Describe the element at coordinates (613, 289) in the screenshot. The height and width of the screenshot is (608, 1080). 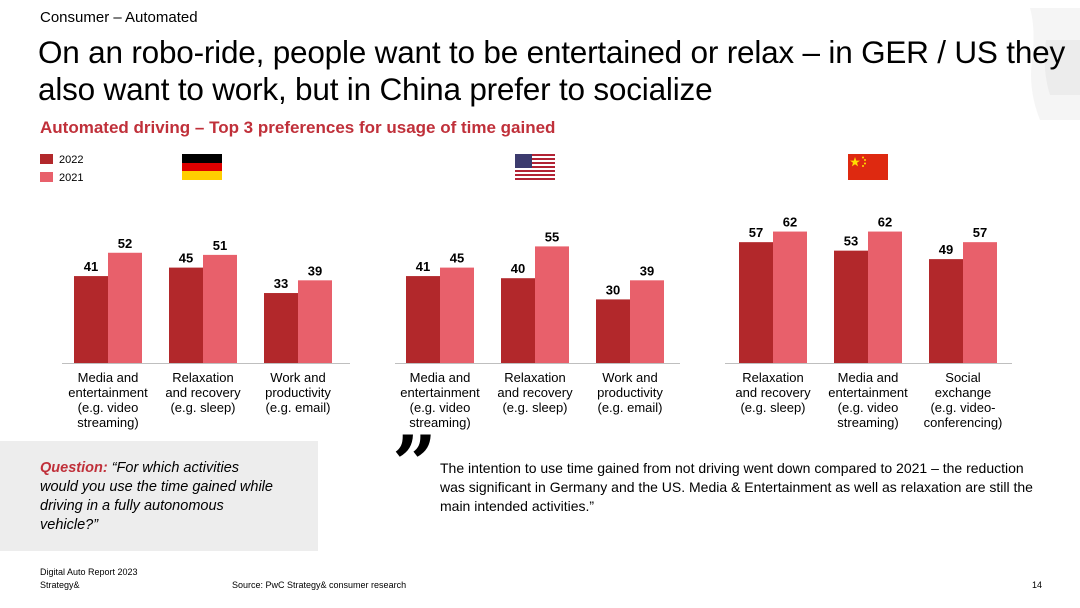
I see `data-label: 30` at that location.